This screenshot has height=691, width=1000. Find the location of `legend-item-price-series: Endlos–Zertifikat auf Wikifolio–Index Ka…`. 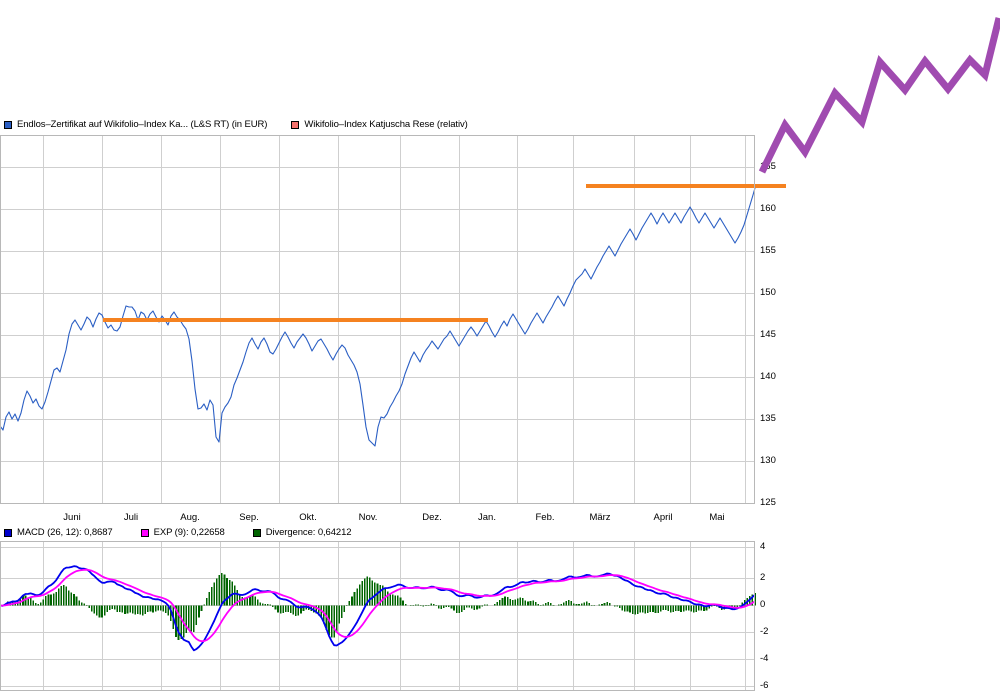

legend-item-price-series: Endlos–Zertifikat auf Wikifolio–Index Ka… is located at coordinates (135, 124).